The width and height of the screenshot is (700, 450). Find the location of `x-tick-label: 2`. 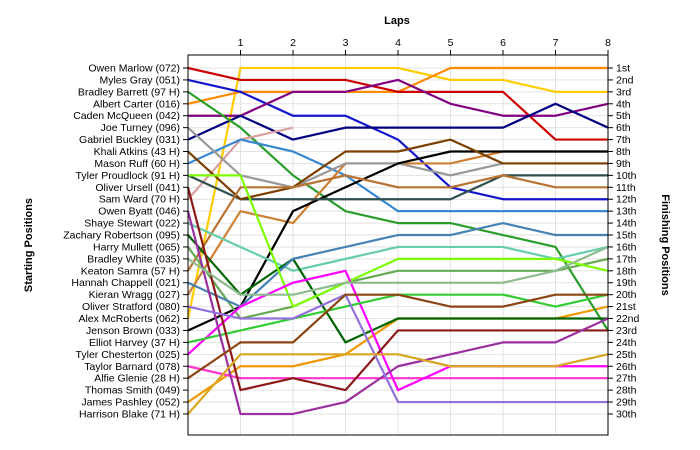

x-tick-label: 2 is located at coordinates (293, 43).